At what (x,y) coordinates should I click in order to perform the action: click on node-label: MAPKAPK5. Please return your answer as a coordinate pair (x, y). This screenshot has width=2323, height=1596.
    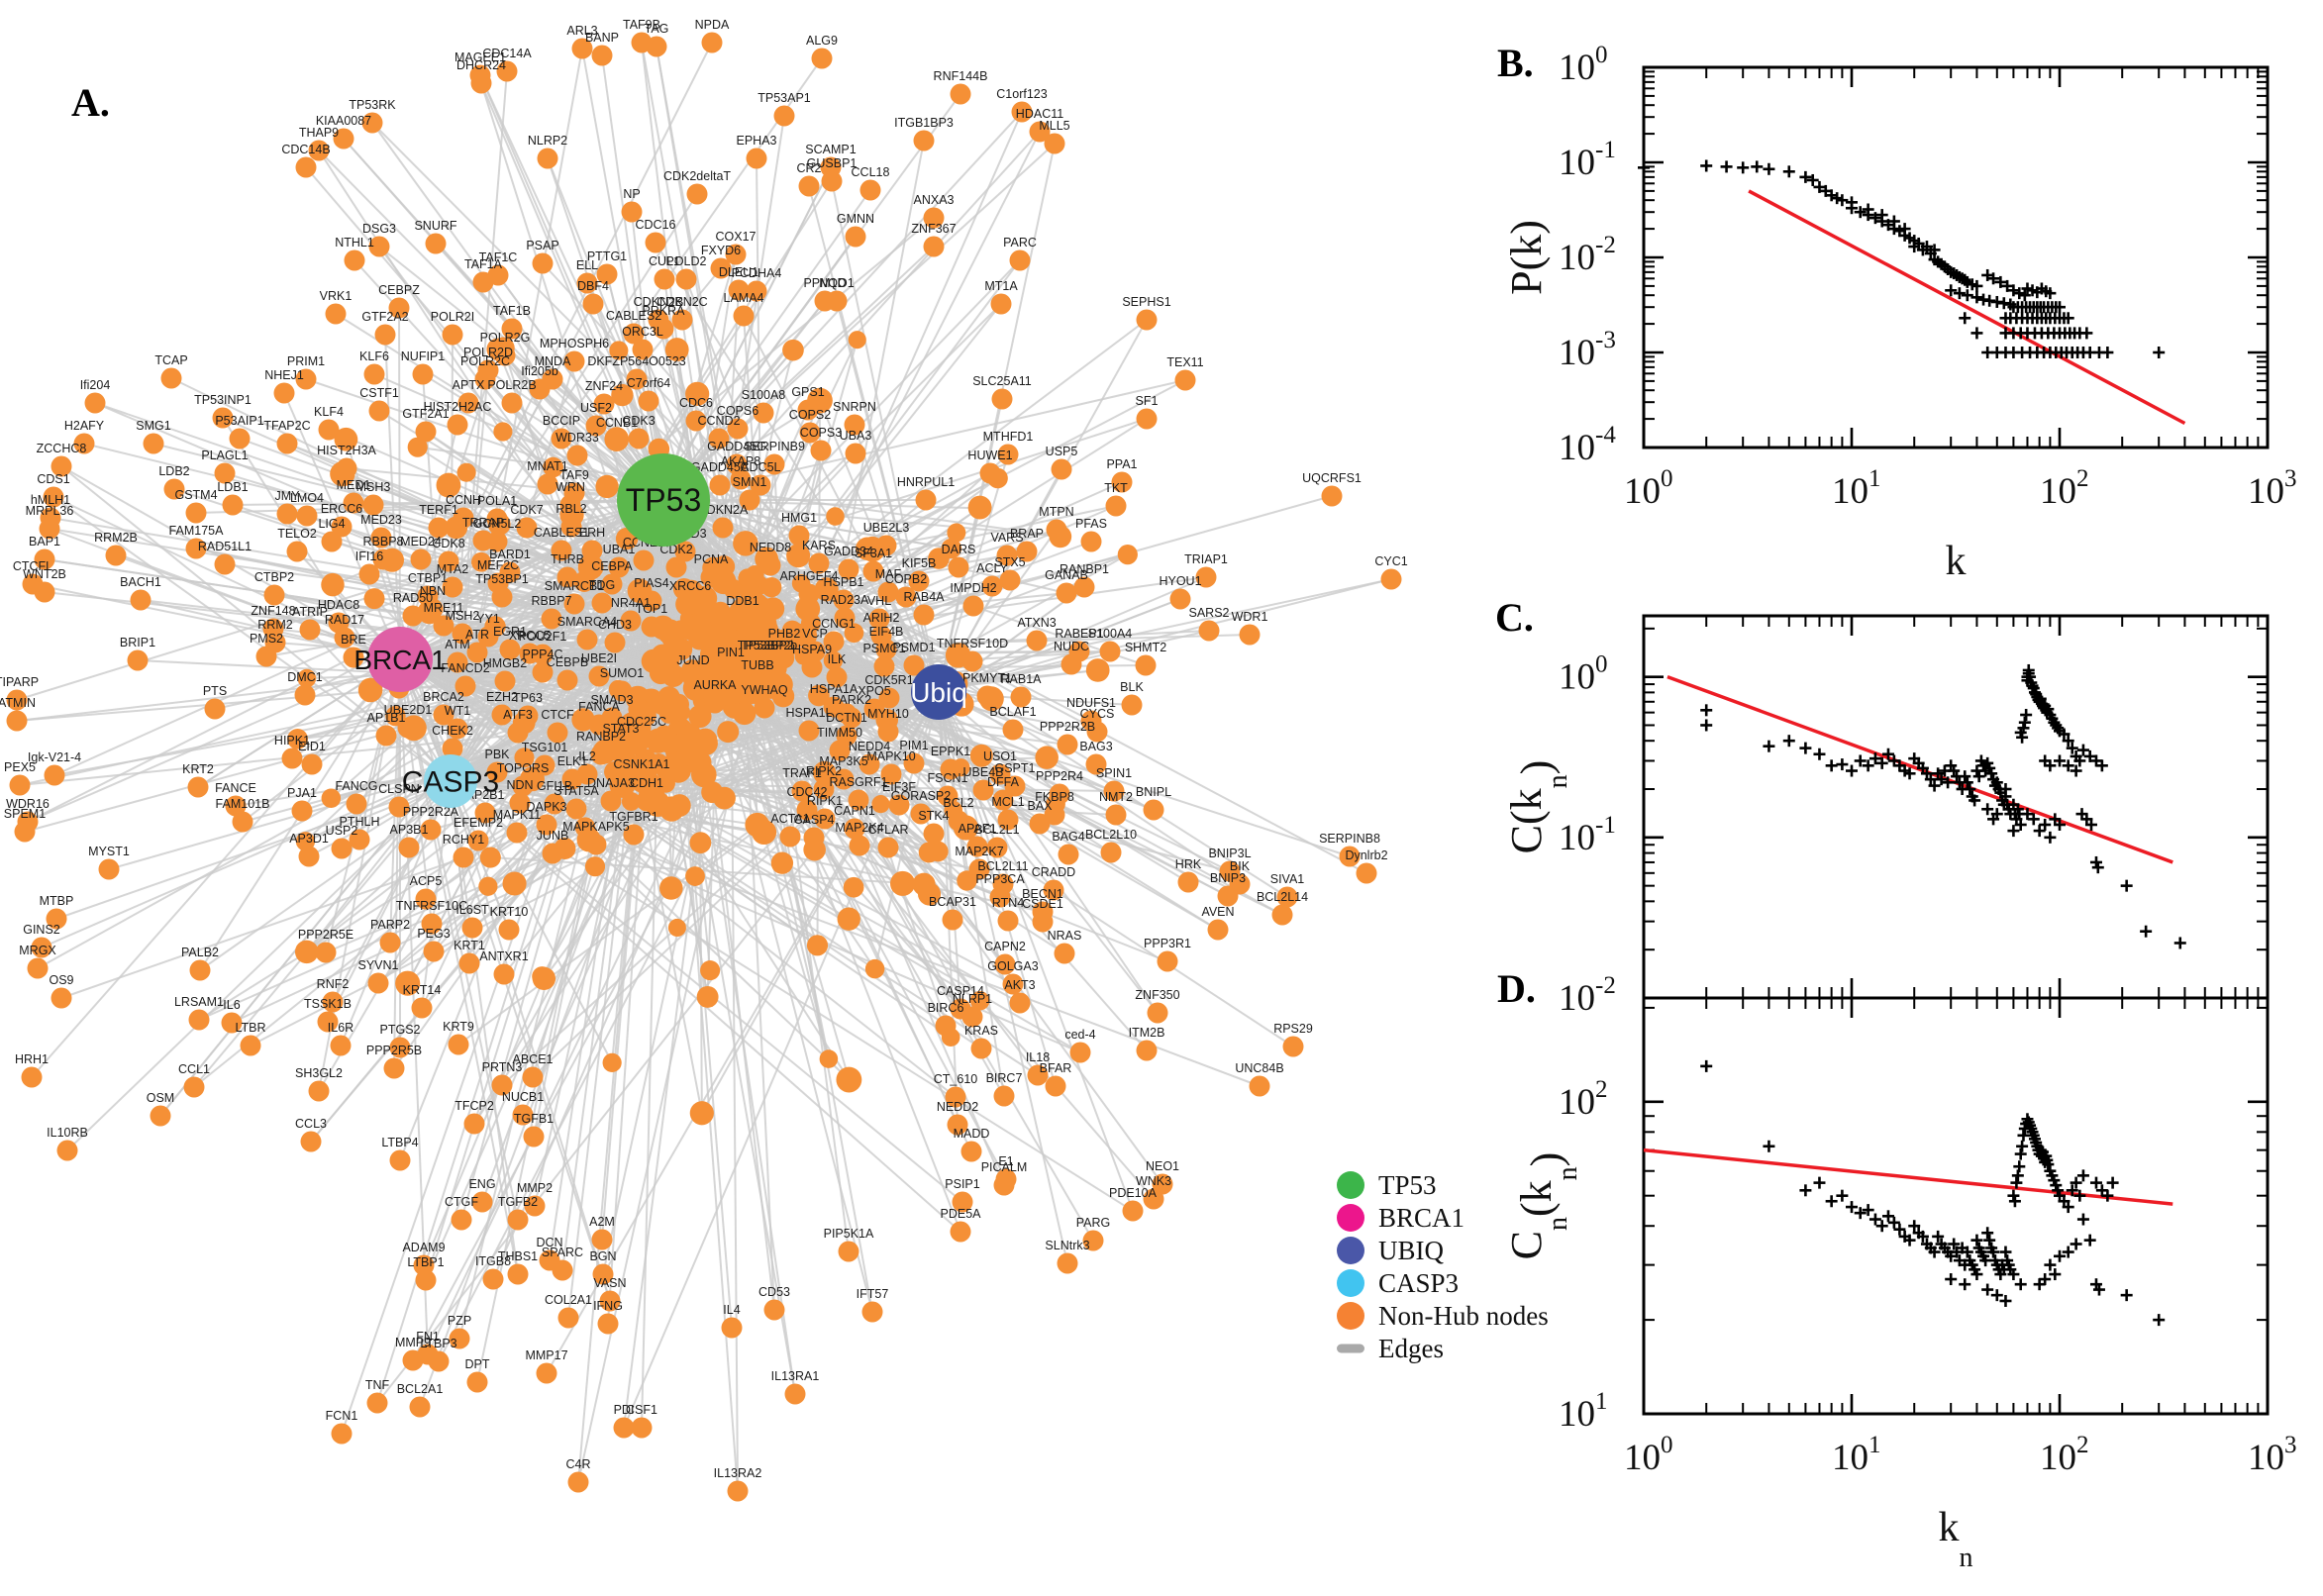
    Looking at the image, I should click on (595, 827).